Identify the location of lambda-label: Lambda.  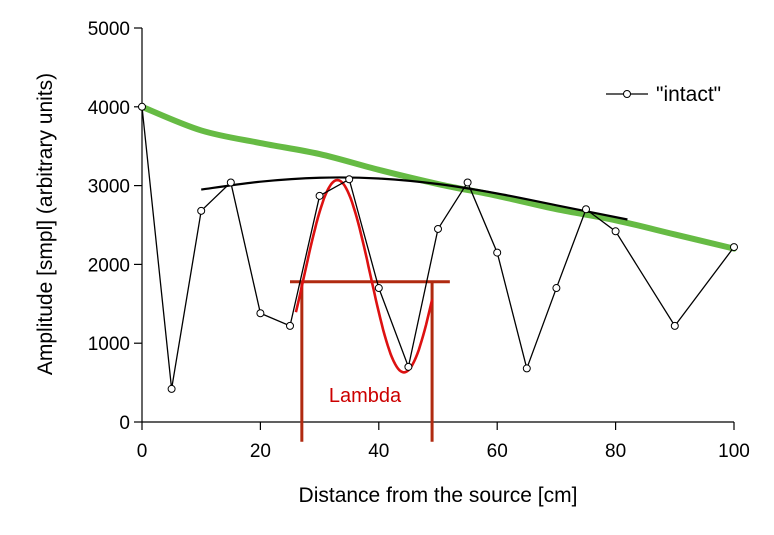
(365, 396).